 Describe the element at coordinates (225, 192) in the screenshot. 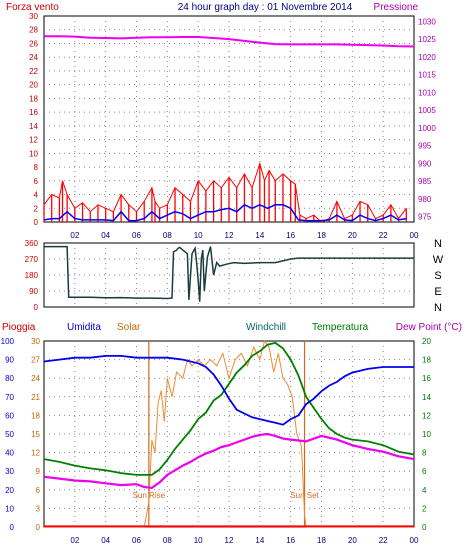

I see `wind-force-line` at that location.